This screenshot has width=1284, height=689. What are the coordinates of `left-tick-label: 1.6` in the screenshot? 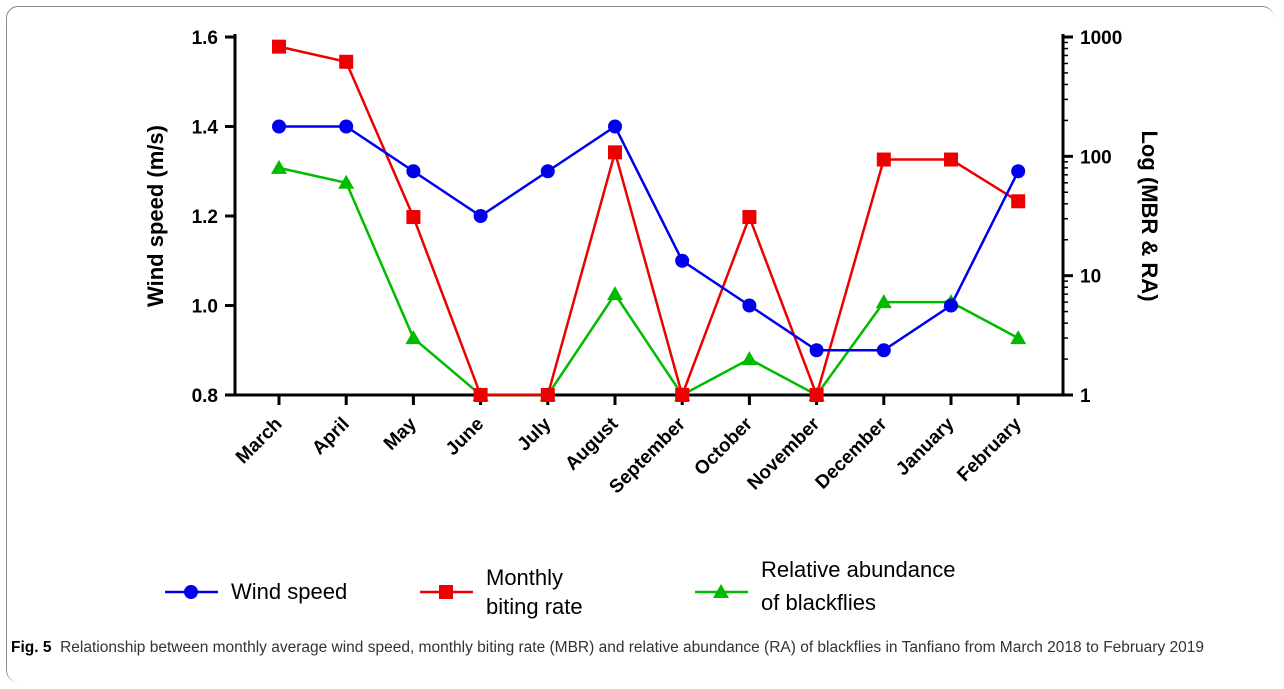 It's located at (205, 38).